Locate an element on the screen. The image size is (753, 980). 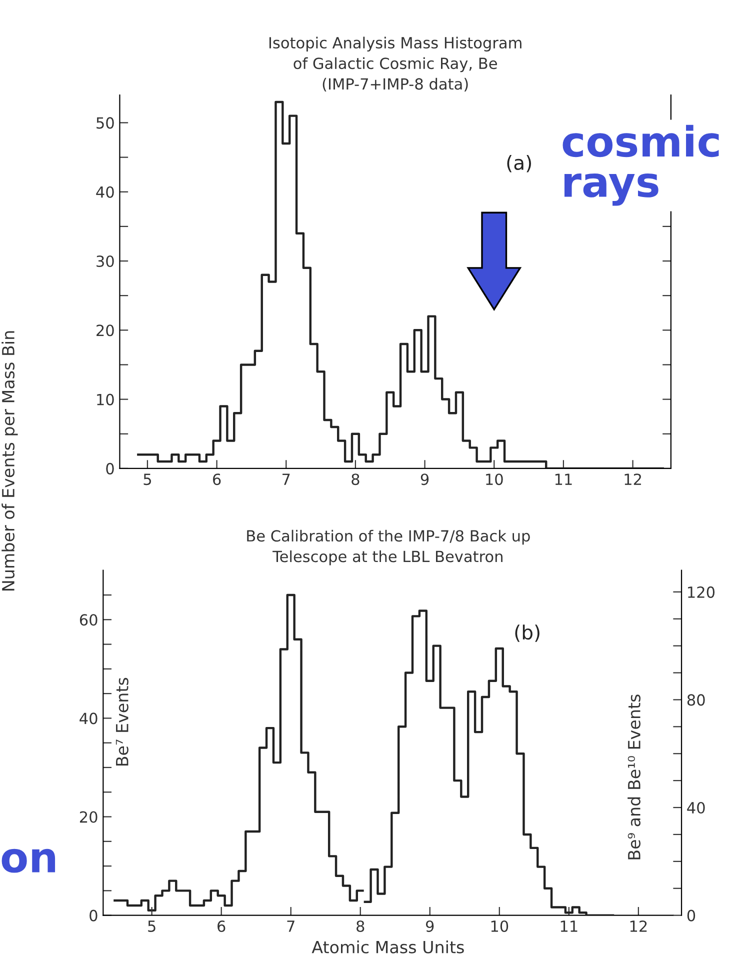
y-axis-title: Number of Events per Mass Bin is located at coordinates (10, 460).